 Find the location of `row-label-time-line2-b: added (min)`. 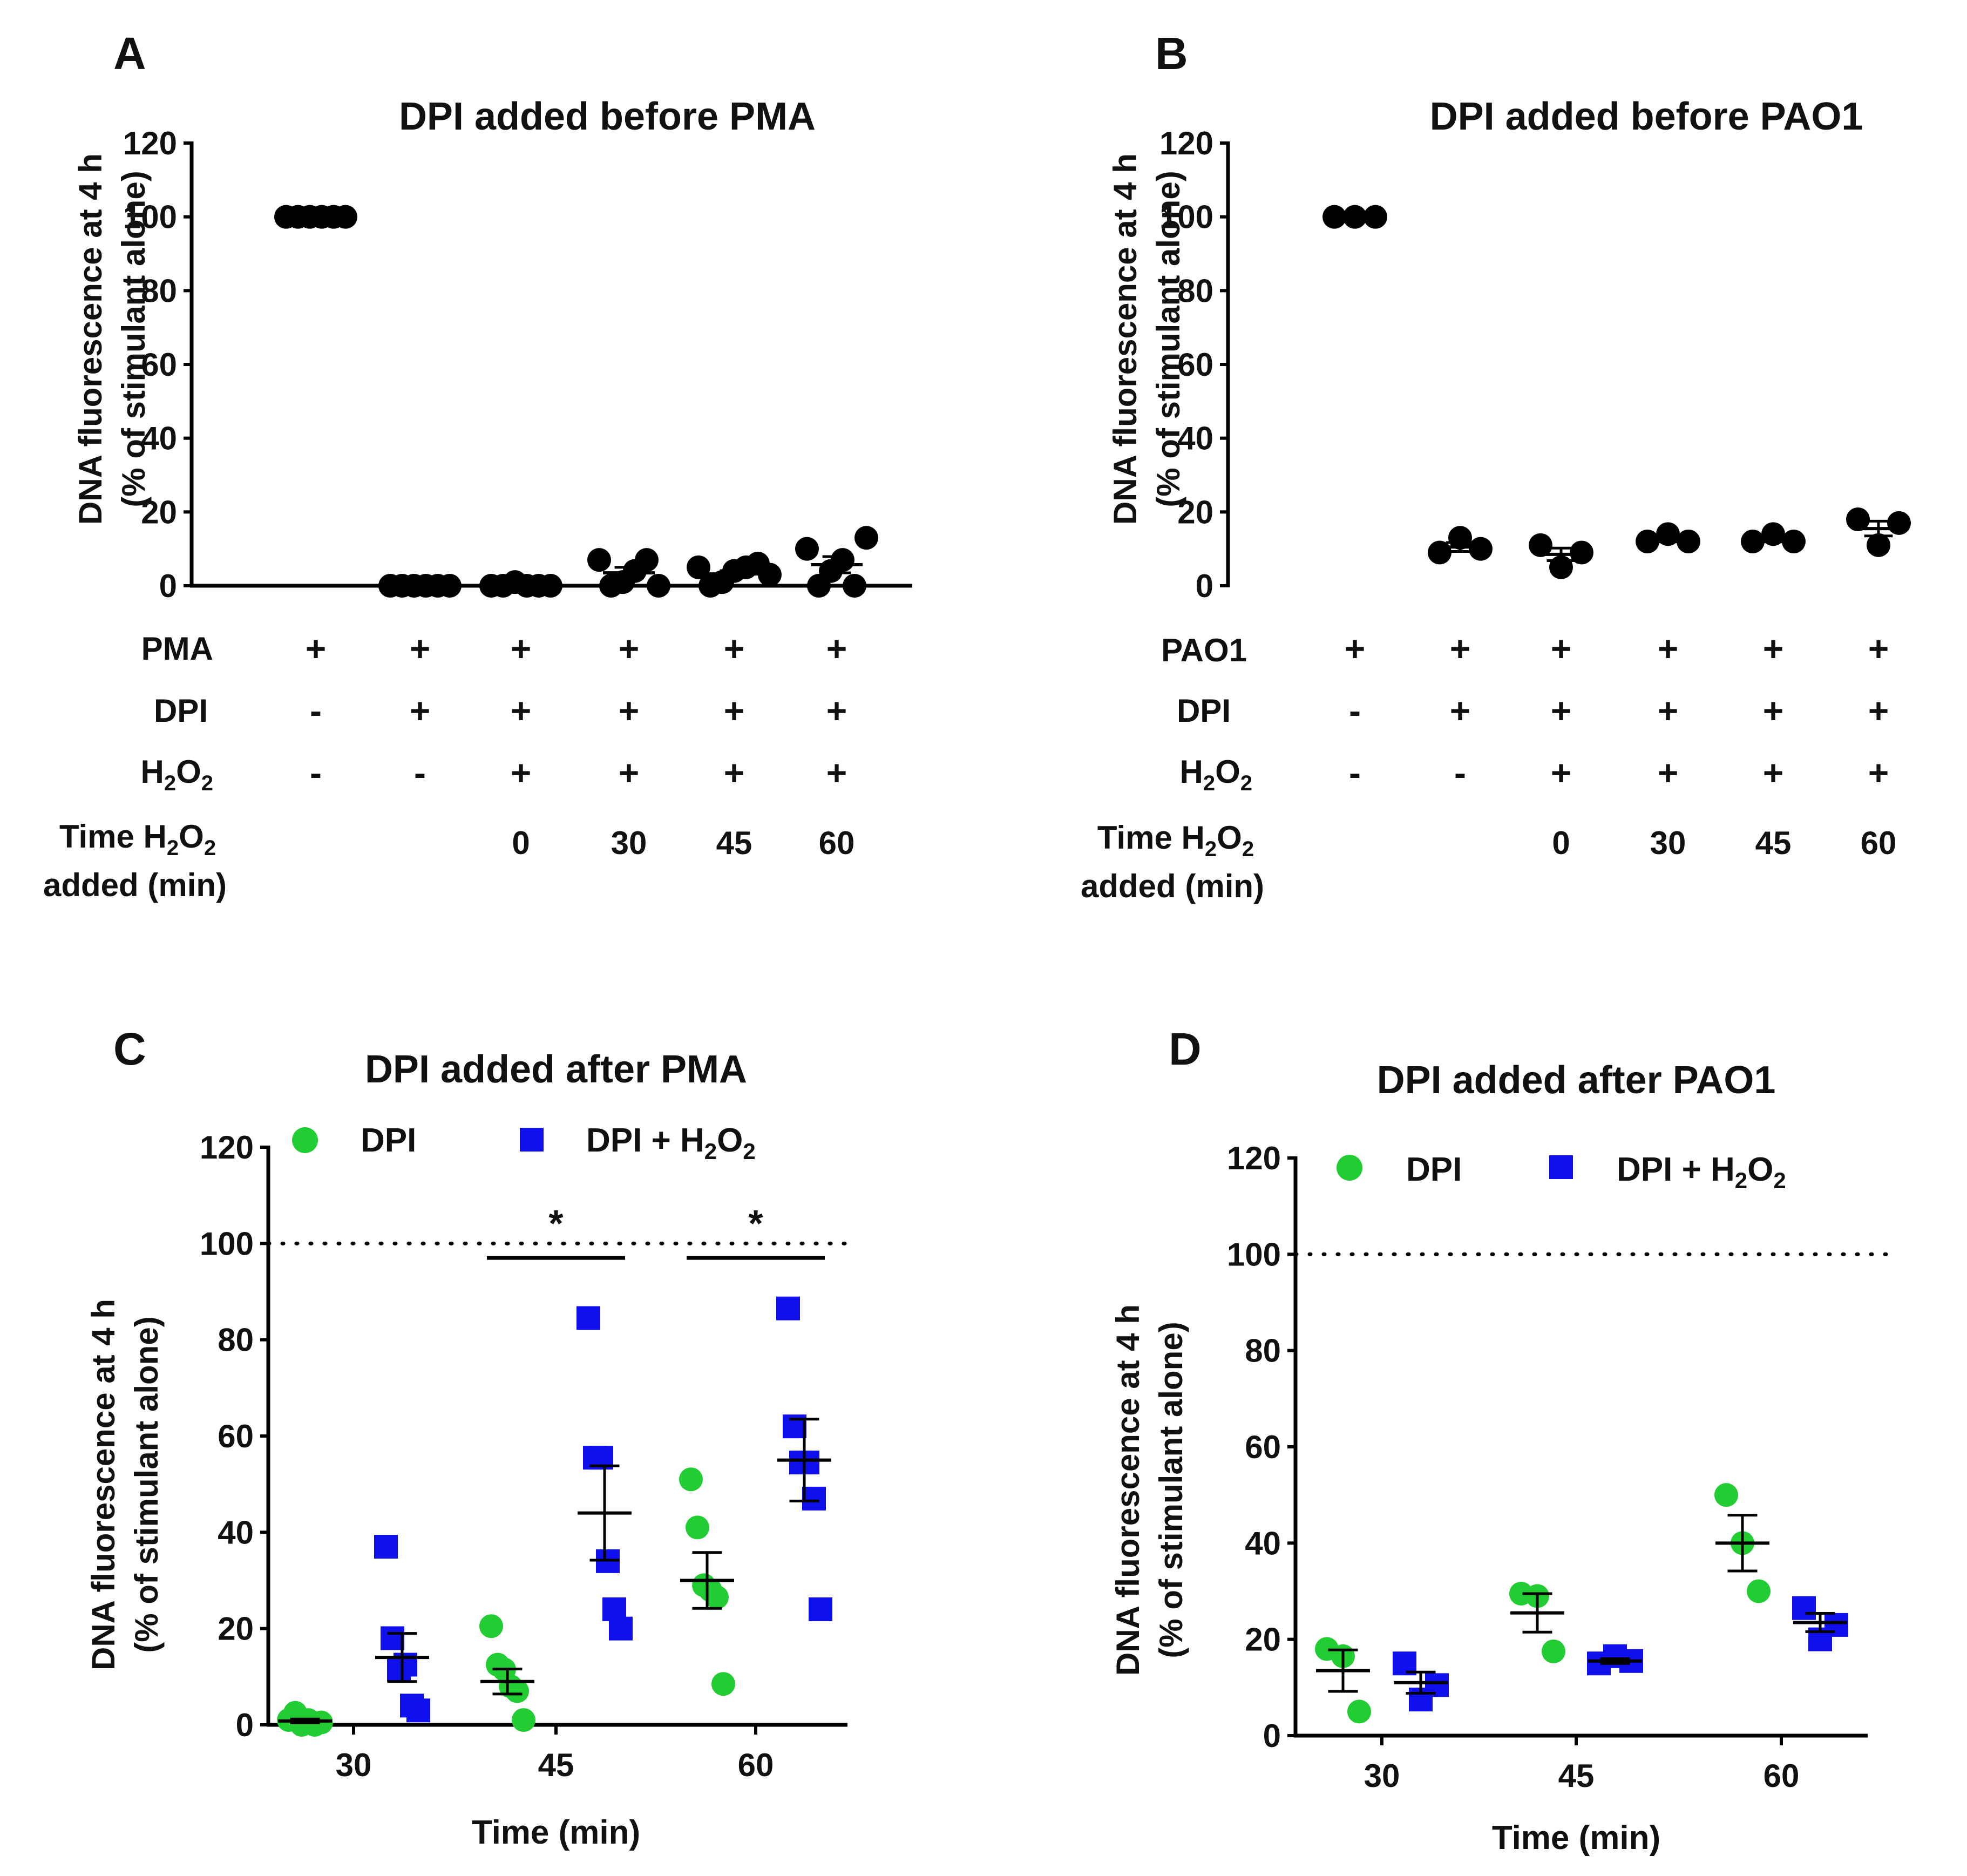

row-label-time-line2-b: added (min) is located at coordinates (1173, 886).